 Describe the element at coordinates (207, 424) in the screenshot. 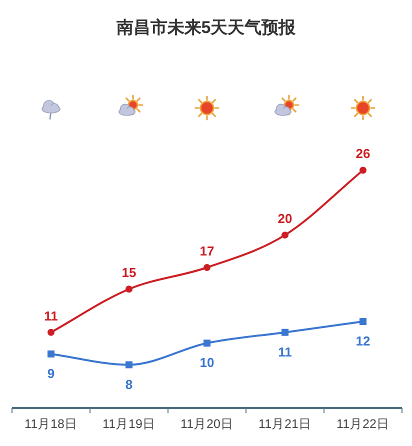

I see `x-tick-label: 11月20日` at that location.